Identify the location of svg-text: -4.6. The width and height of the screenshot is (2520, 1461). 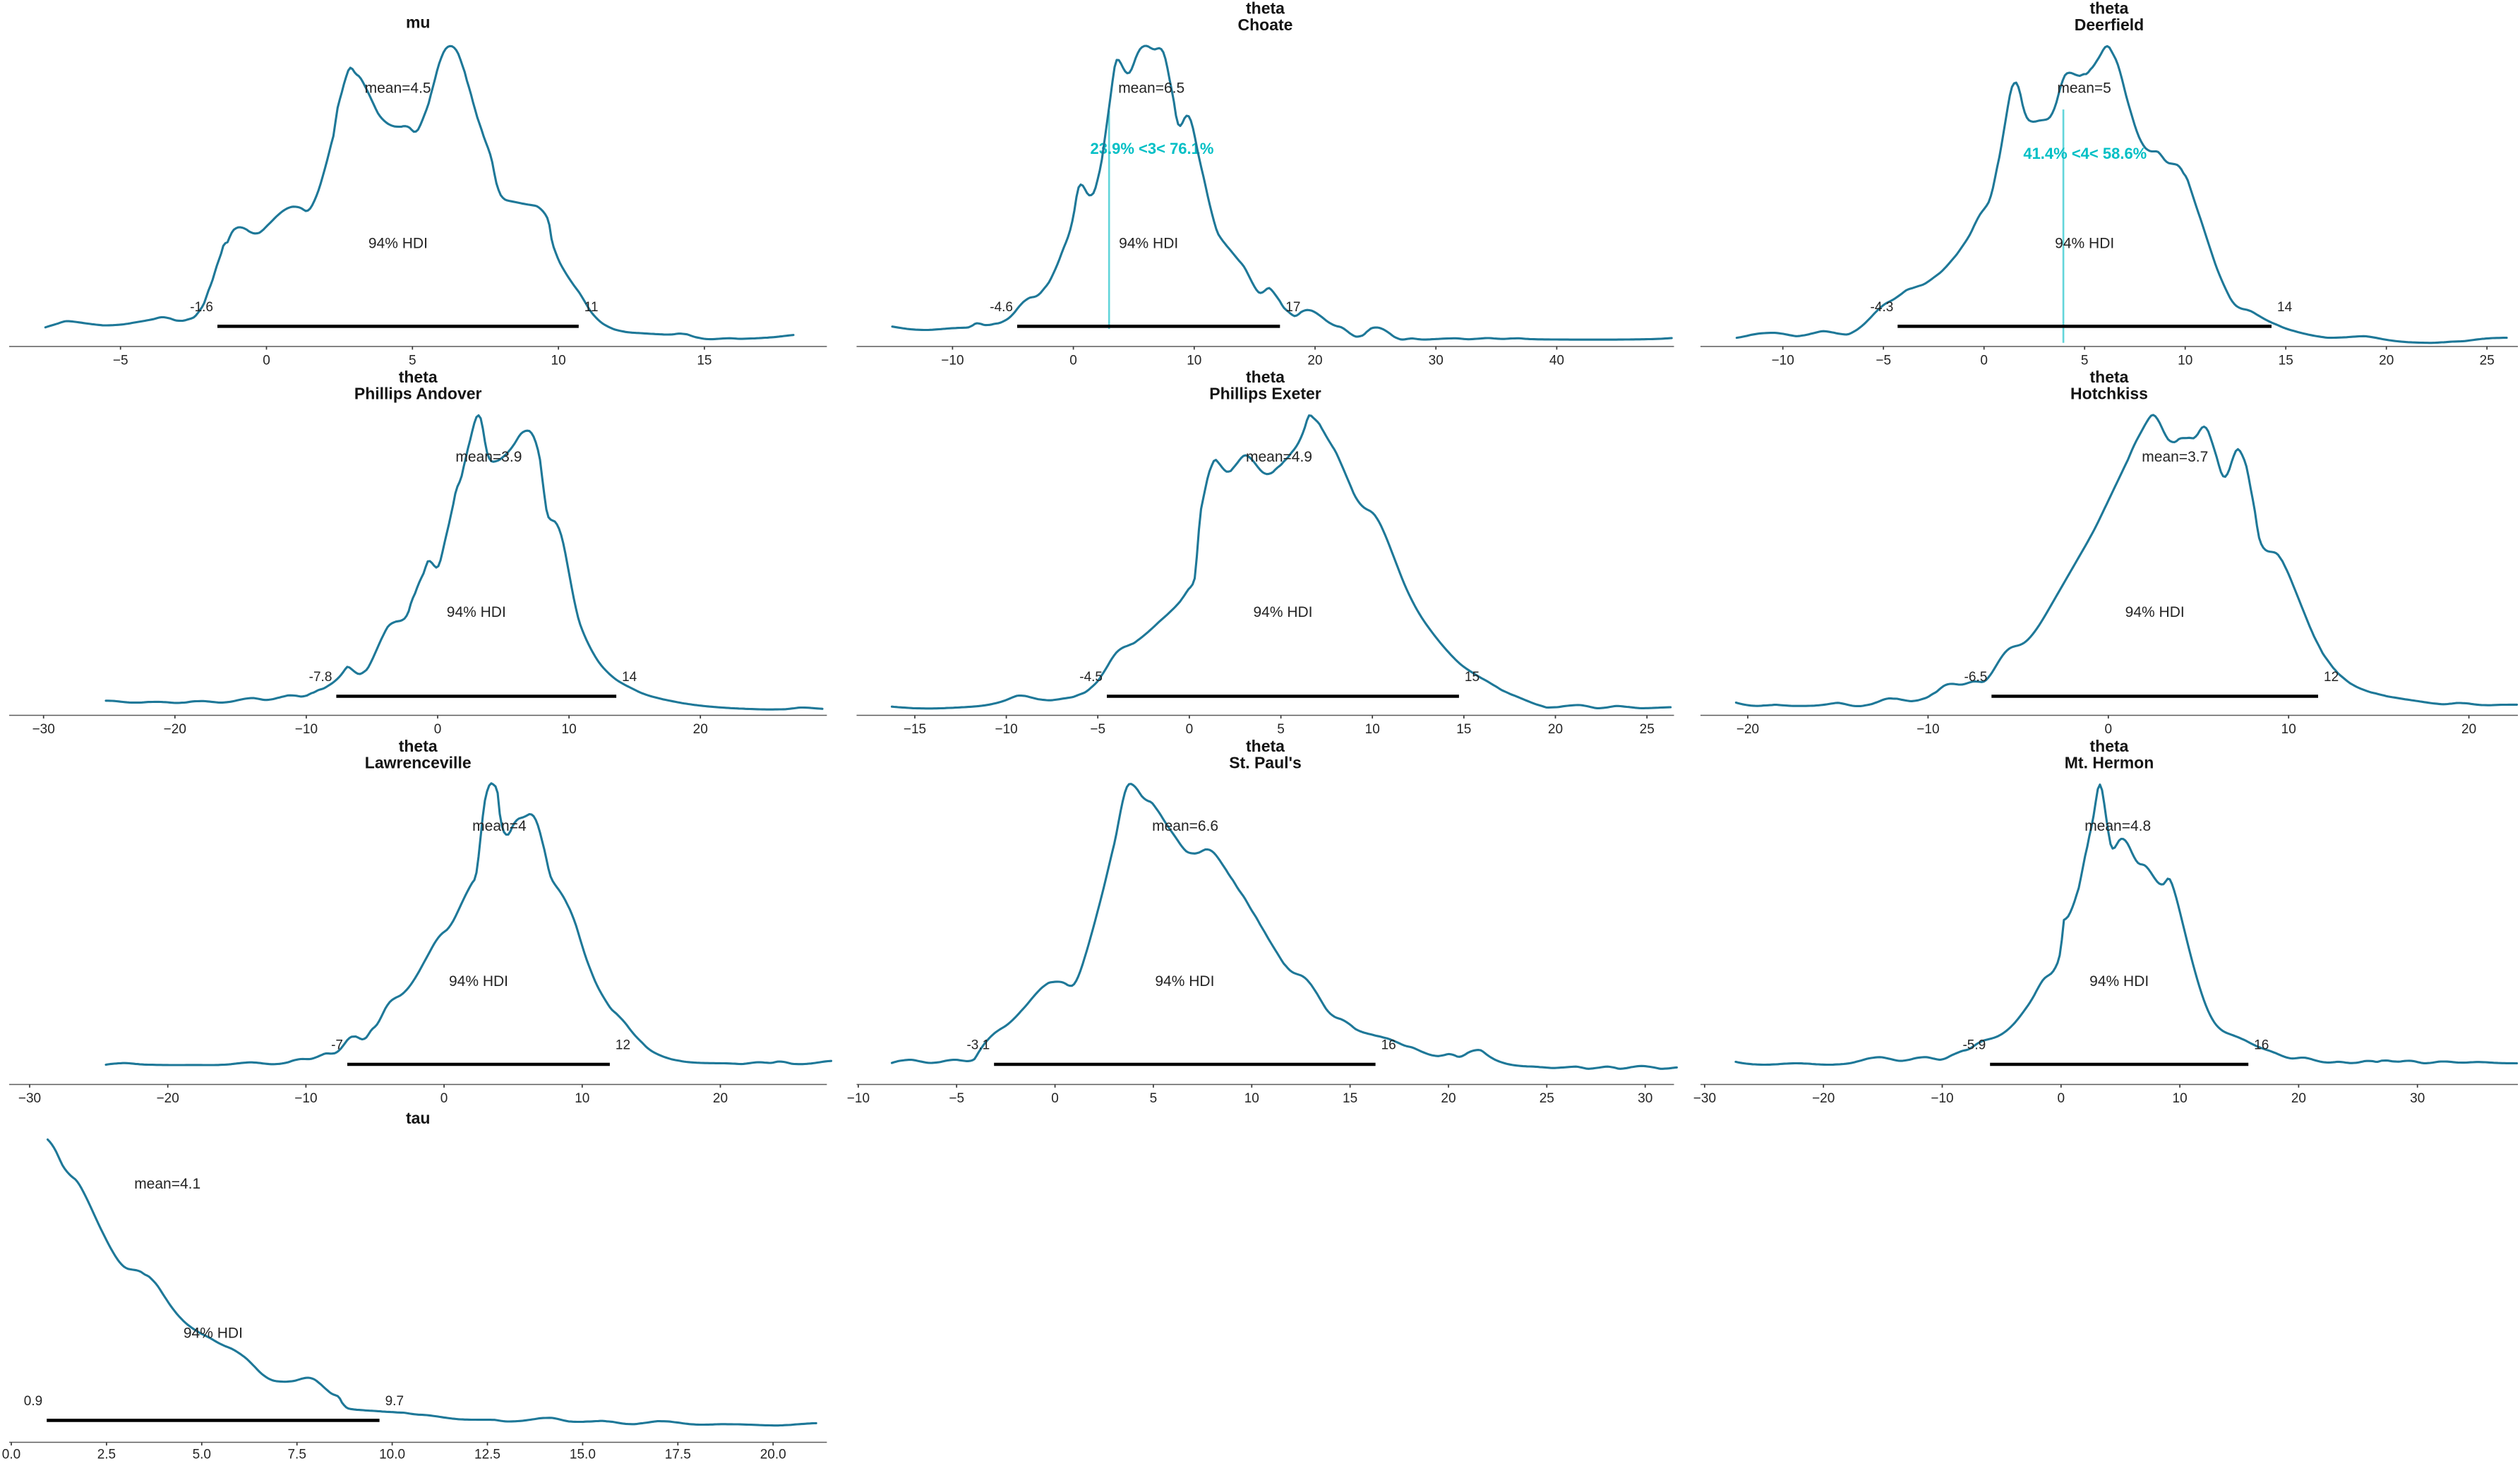
(1002, 307).